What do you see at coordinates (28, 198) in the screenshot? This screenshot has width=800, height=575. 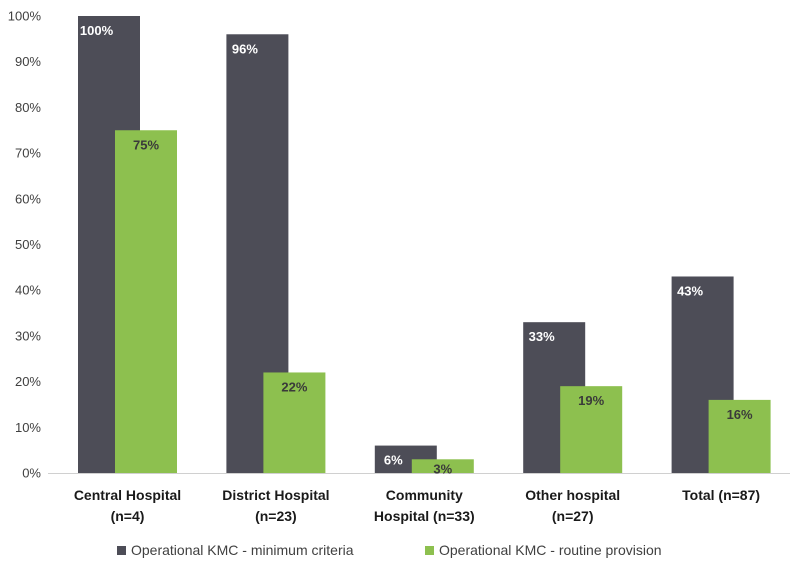 I see `y-tick-label: 60%` at bounding box center [28, 198].